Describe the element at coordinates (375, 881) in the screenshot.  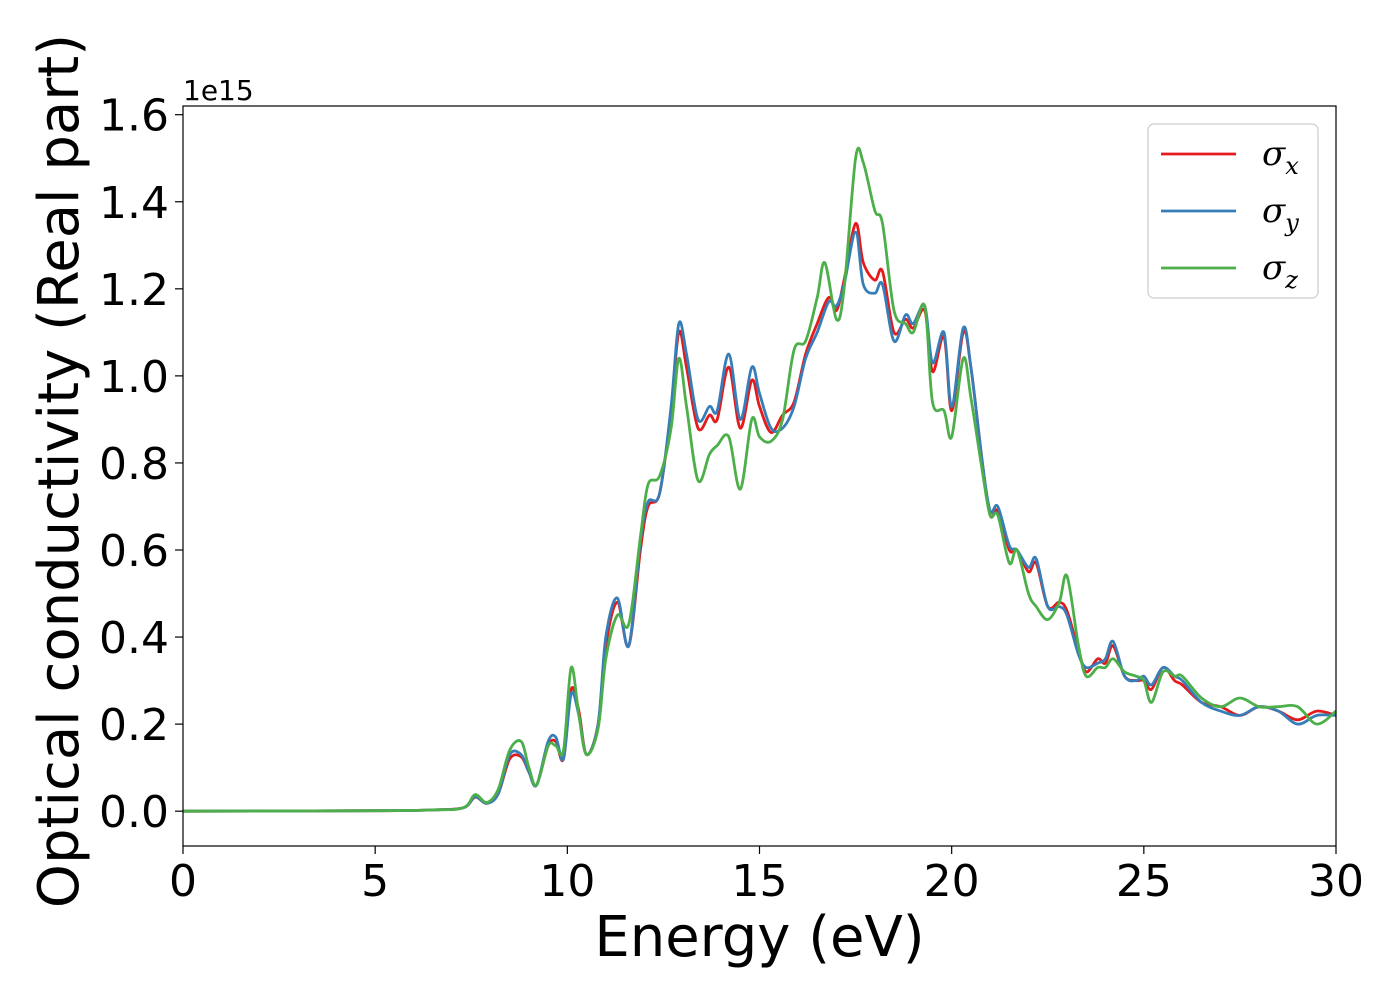
I see `x-tick-label: 5` at that location.